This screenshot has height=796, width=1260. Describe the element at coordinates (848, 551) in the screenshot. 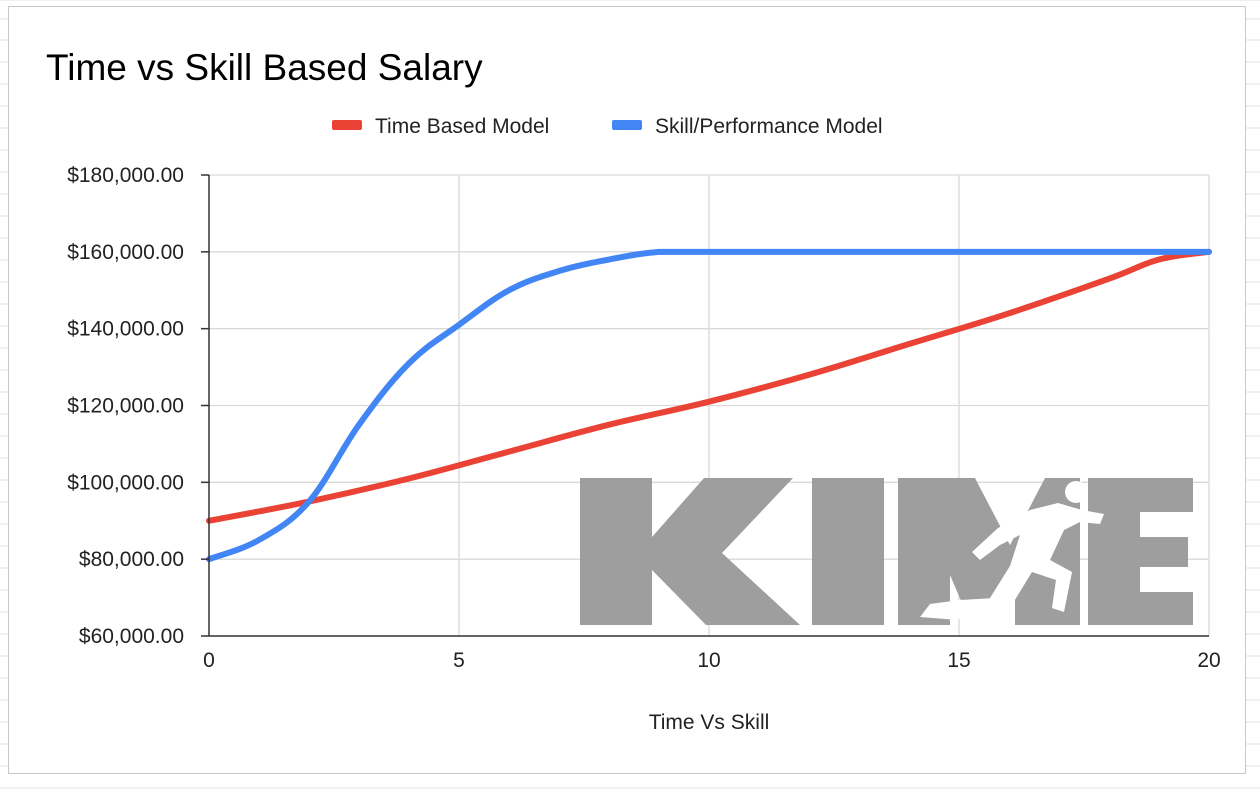

I see `watermark-letter-i` at that location.